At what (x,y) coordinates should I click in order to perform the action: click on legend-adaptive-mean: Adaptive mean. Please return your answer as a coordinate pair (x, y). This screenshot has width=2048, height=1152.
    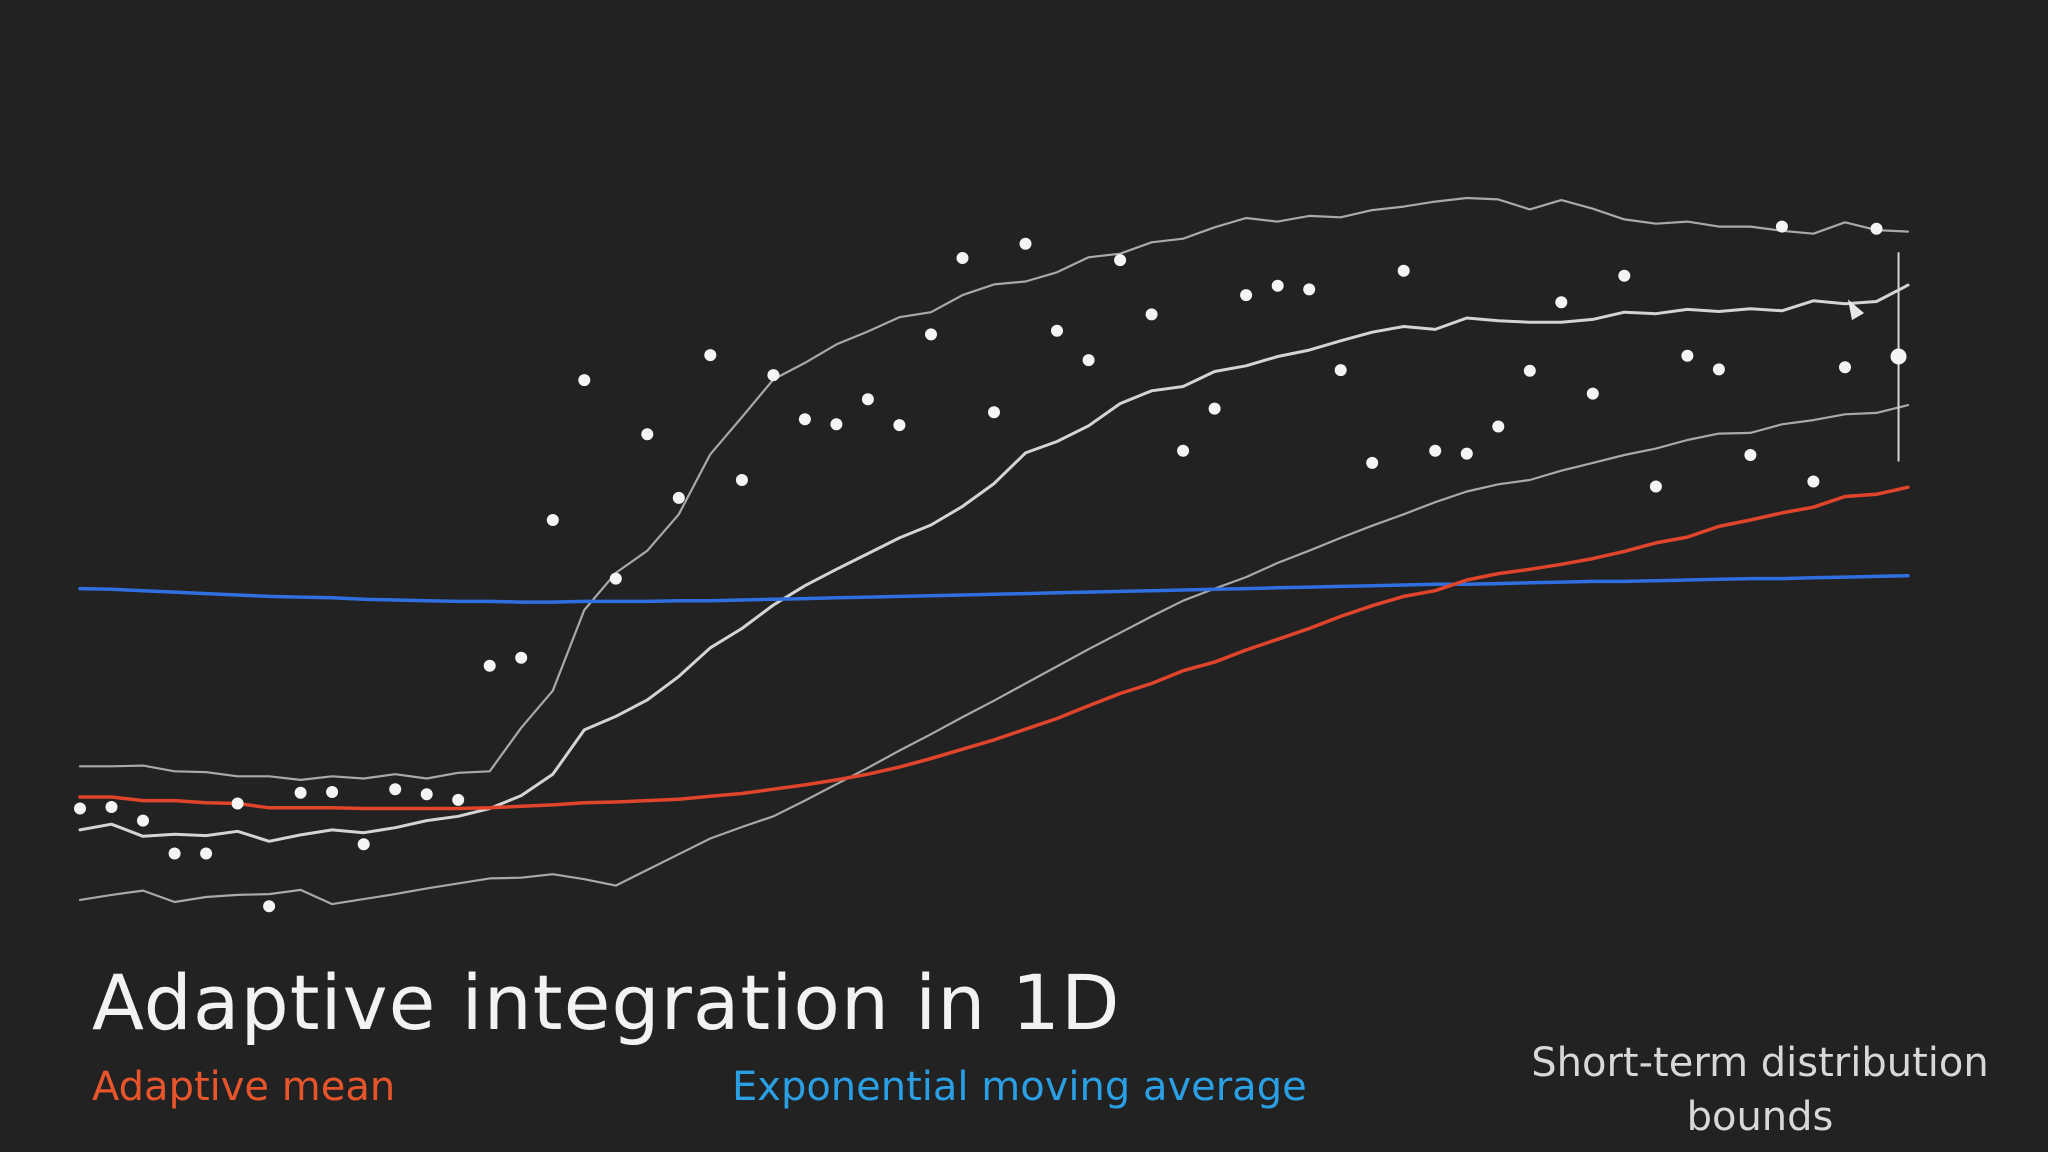
    Looking at the image, I should click on (244, 1087).